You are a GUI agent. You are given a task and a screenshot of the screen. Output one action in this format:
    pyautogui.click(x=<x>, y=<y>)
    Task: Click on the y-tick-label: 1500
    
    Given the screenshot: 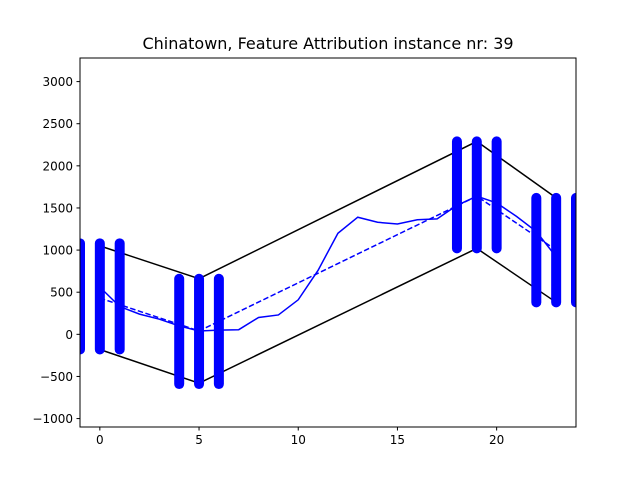 What is the action you would take?
    pyautogui.click(x=57, y=208)
    